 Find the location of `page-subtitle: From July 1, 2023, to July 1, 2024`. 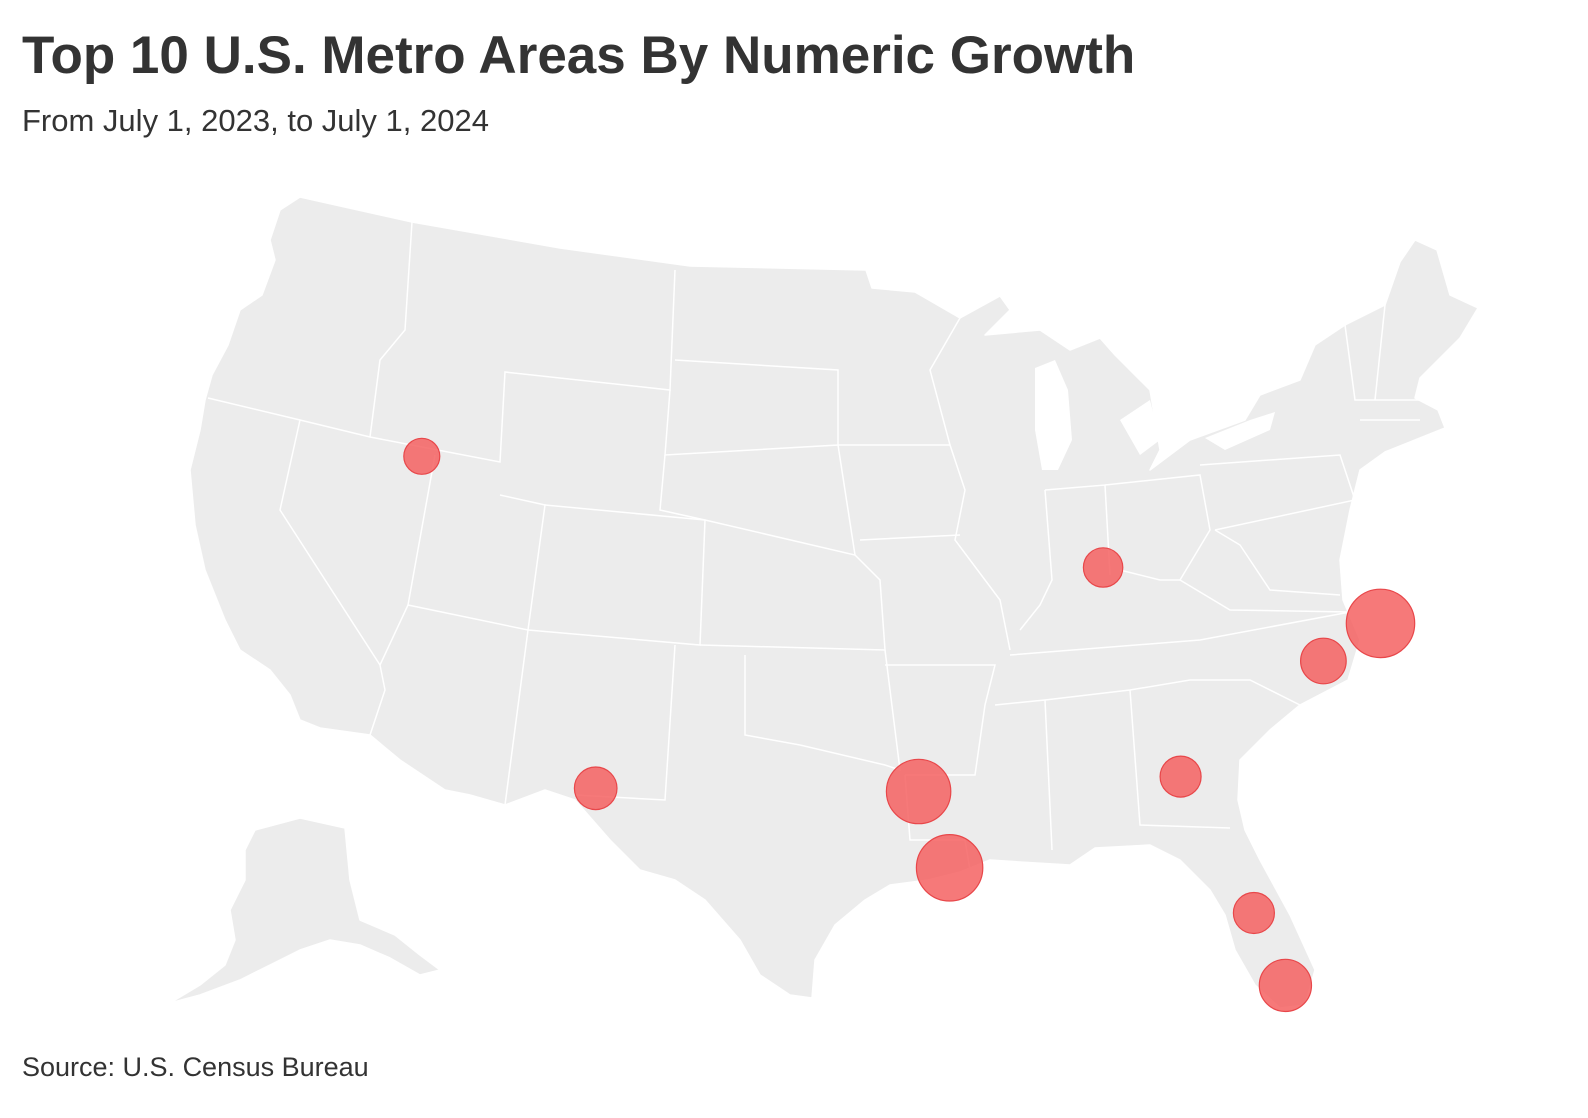

page-subtitle: From July 1, 2023, to July 1, 2024 is located at coordinates (255, 120).